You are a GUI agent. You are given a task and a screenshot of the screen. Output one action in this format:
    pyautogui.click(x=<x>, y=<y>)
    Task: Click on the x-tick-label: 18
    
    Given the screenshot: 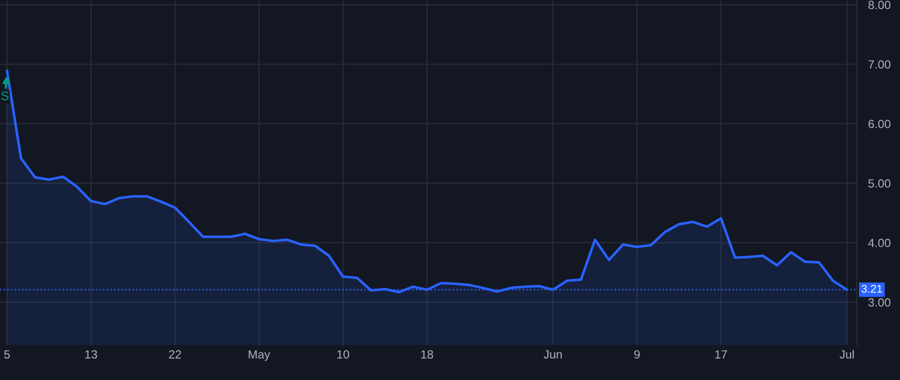 What is the action you would take?
    pyautogui.click(x=427, y=354)
    